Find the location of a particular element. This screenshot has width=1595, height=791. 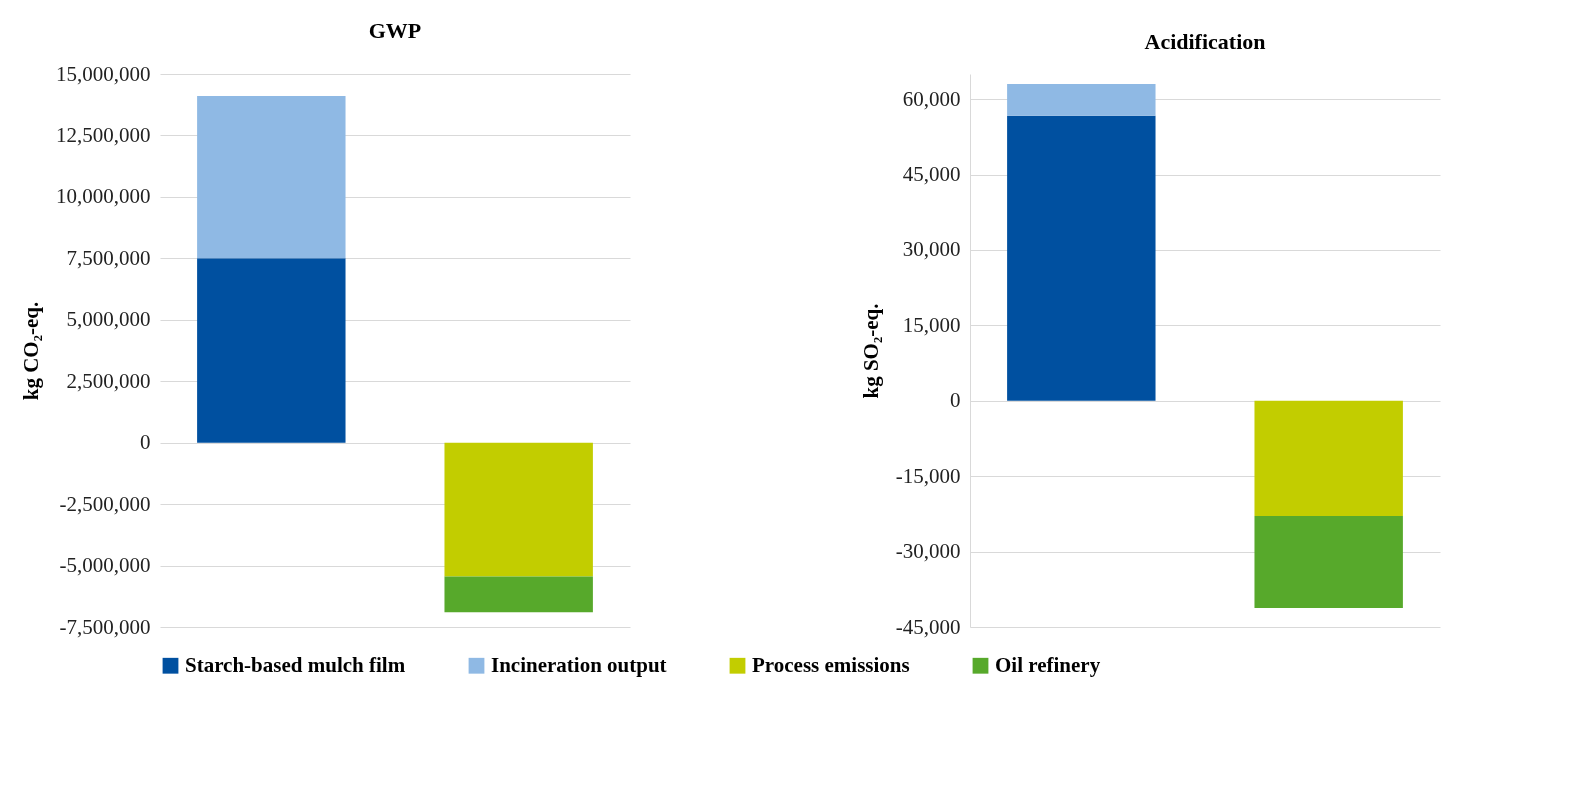

y-tick-label: 60,000 is located at coordinates (931, 98).